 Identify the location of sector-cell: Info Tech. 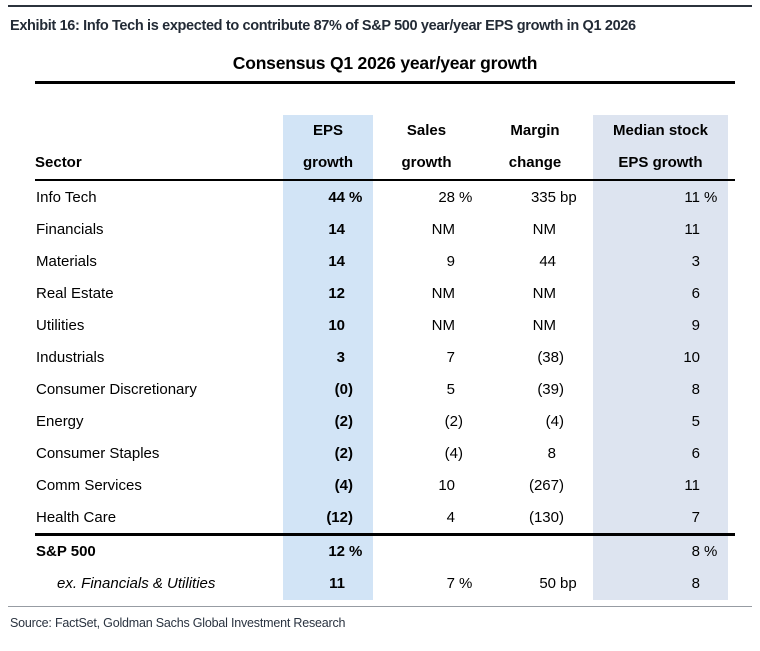
(66, 197).